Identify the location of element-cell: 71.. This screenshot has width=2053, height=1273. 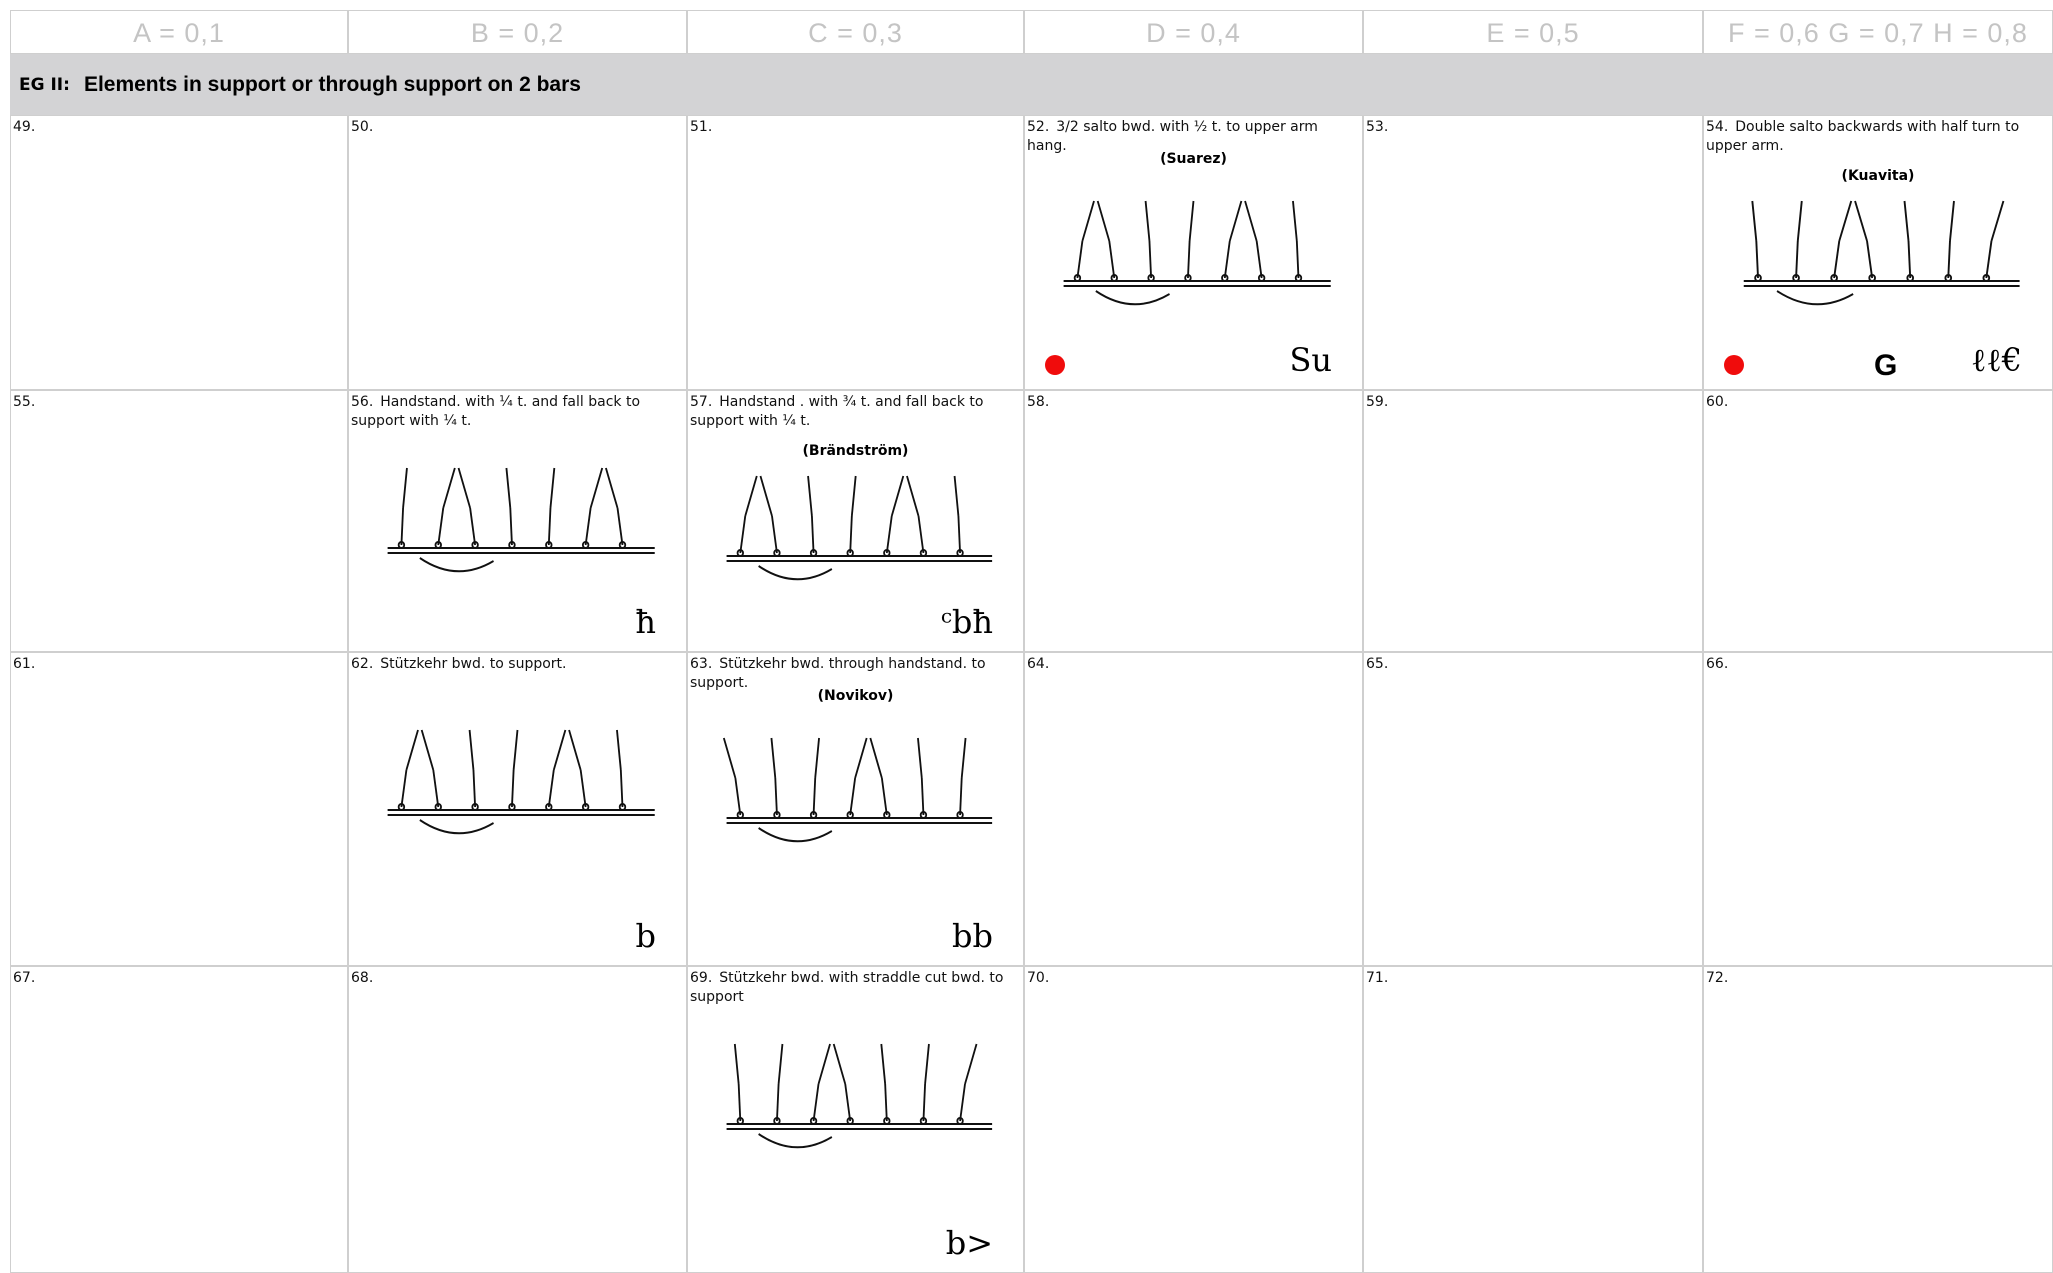
(1533, 1119).